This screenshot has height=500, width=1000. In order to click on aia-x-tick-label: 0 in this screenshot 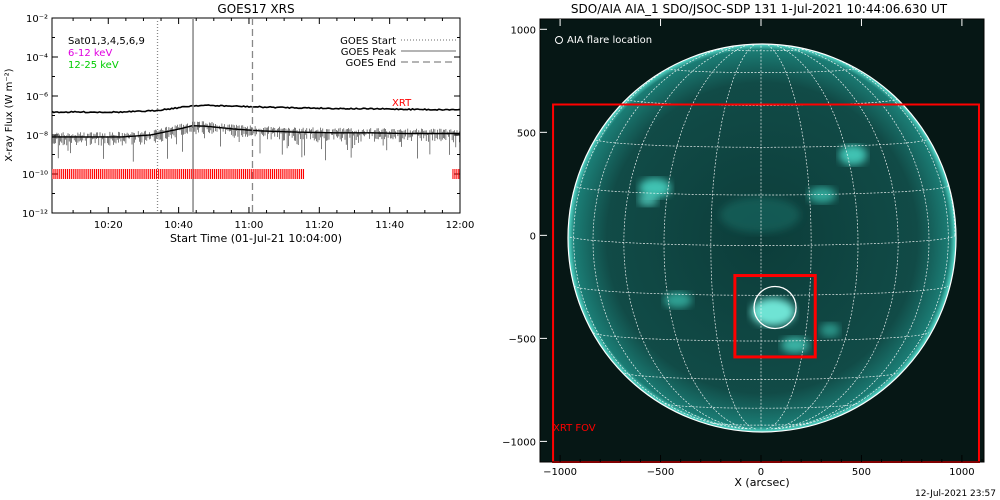, I will do `click(761, 472)`.